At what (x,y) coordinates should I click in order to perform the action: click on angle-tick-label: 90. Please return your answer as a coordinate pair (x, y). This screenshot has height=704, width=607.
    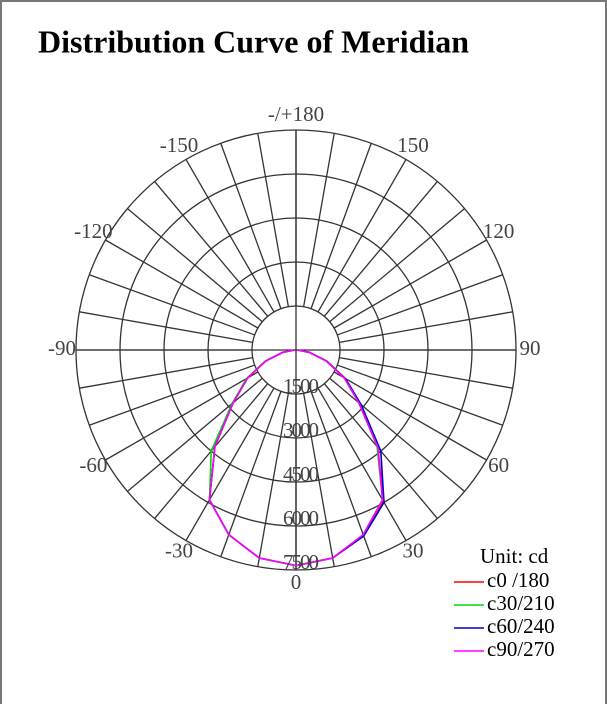
    Looking at the image, I should click on (530, 348).